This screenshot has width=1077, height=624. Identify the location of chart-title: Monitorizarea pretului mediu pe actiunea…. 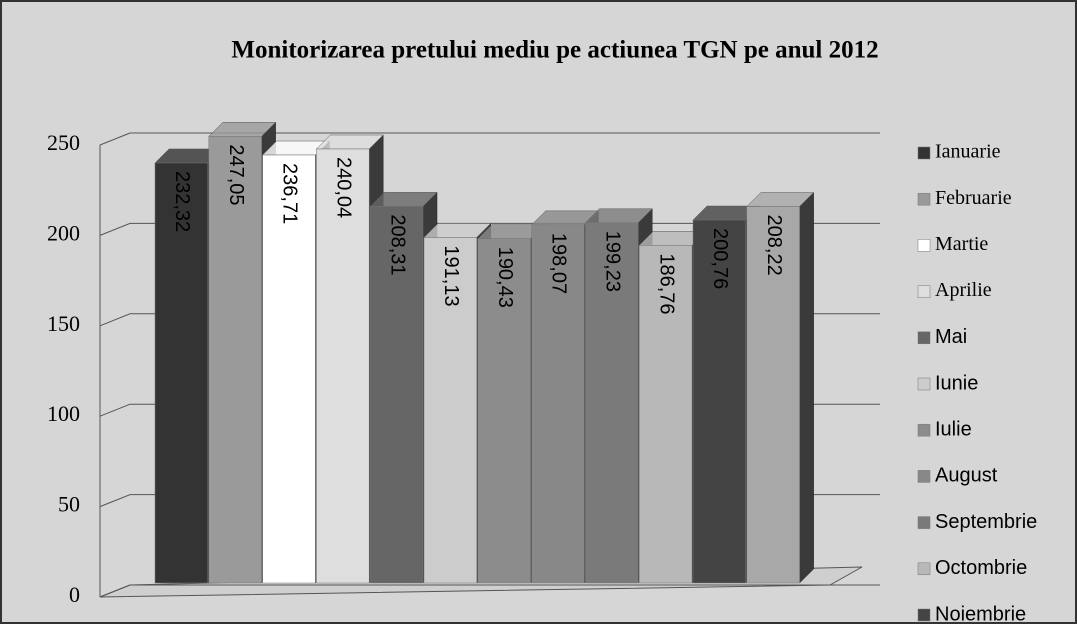
(554, 50).